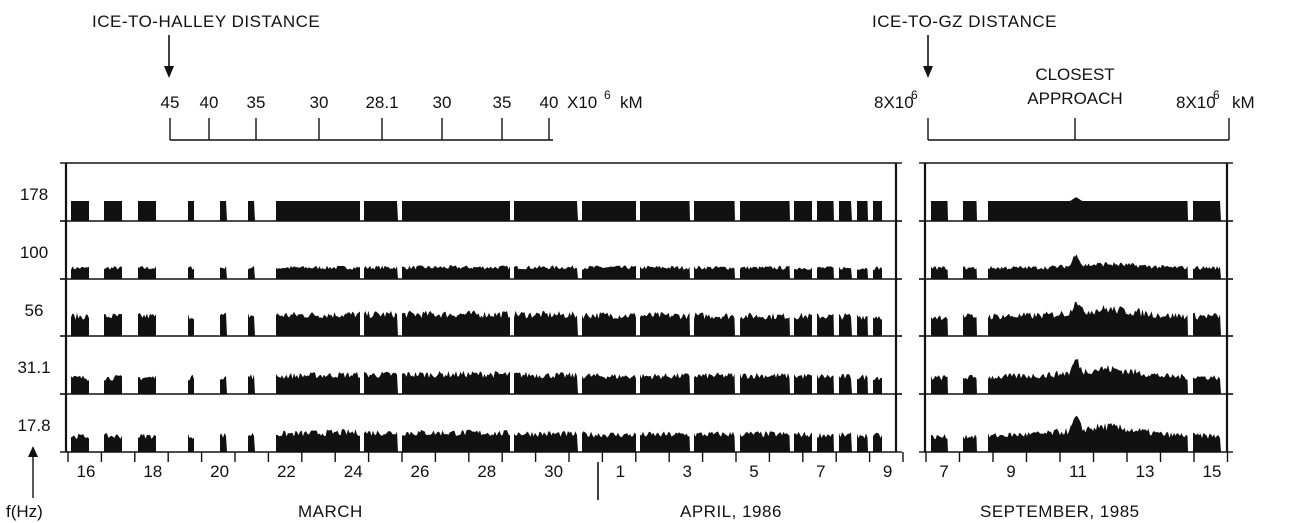  Describe the element at coordinates (894, 102) in the screenshot. I see `gz-left-distance-label: 8X10` at that location.